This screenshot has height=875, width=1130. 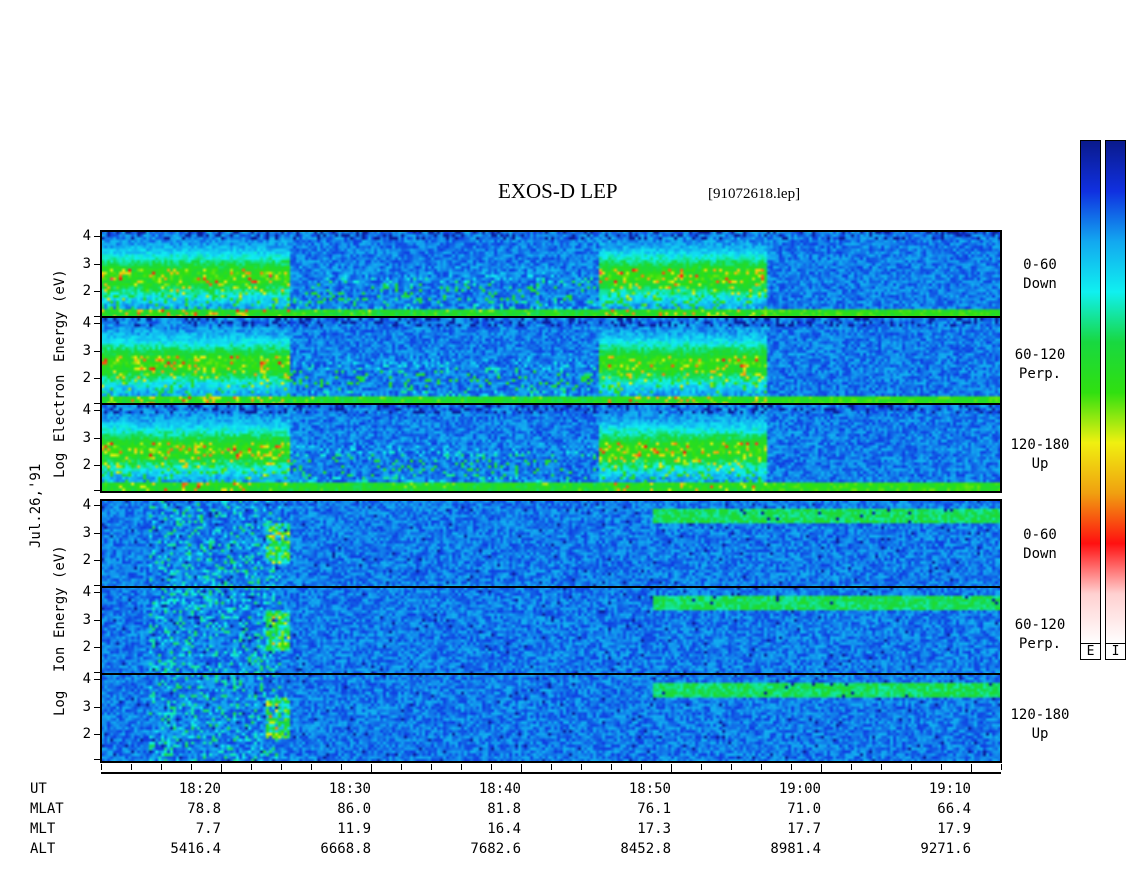 What do you see at coordinates (1040, 545) in the screenshot?
I see `pitch-label-ion-down: 0-60 Down` at bounding box center [1040, 545].